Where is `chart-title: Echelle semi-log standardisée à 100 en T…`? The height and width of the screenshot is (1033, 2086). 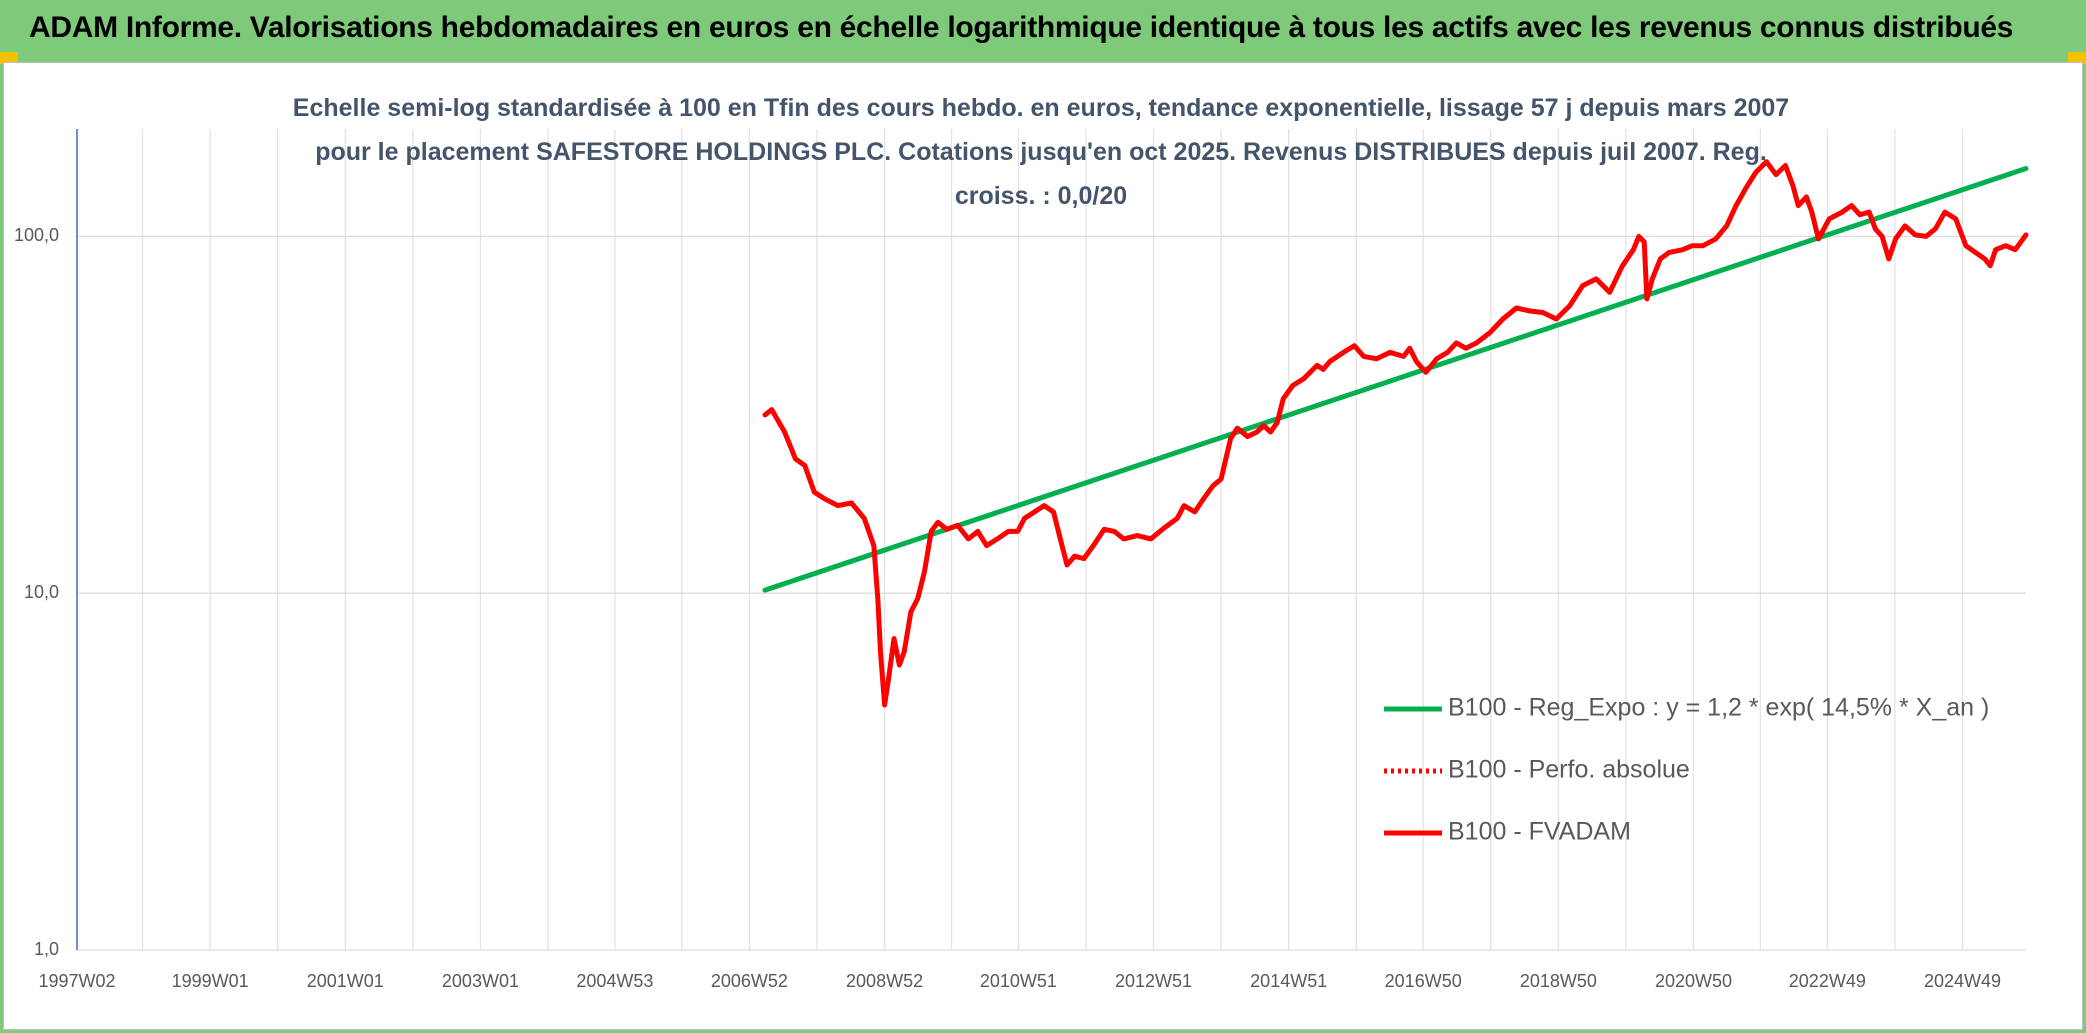 chart-title: Echelle semi-log standardisée à 100 en T… is located at coordinates (1041, 152).